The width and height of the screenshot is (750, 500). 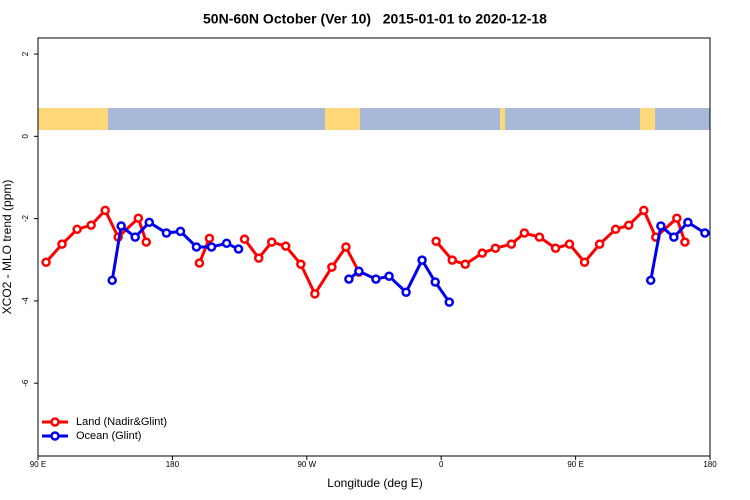 What do you see at coordinates (25, 383) in the screenshot?
I see `y-tick-label: -6` at bounding box center [25, 383].